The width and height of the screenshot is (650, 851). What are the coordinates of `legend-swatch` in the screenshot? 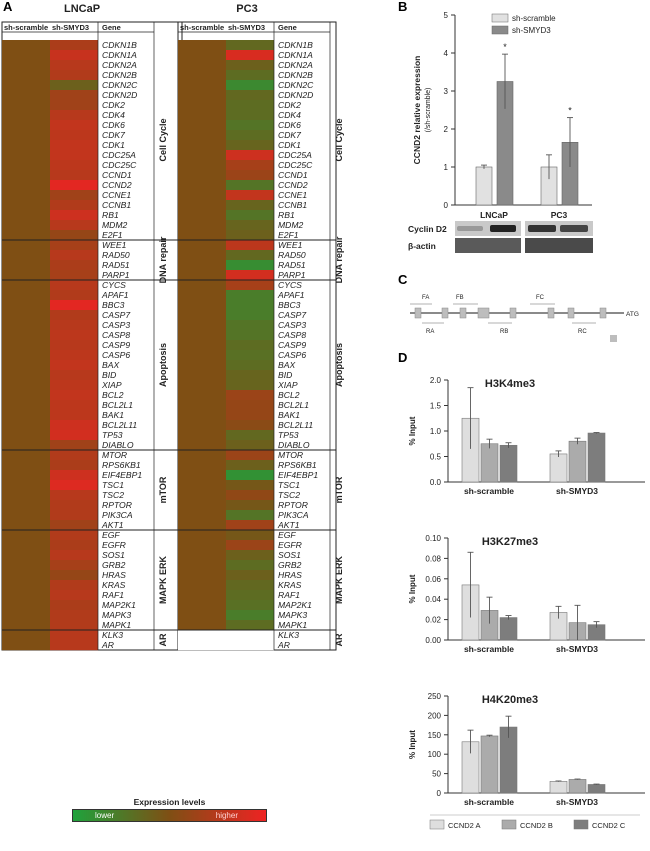 It's located at (509, 824).